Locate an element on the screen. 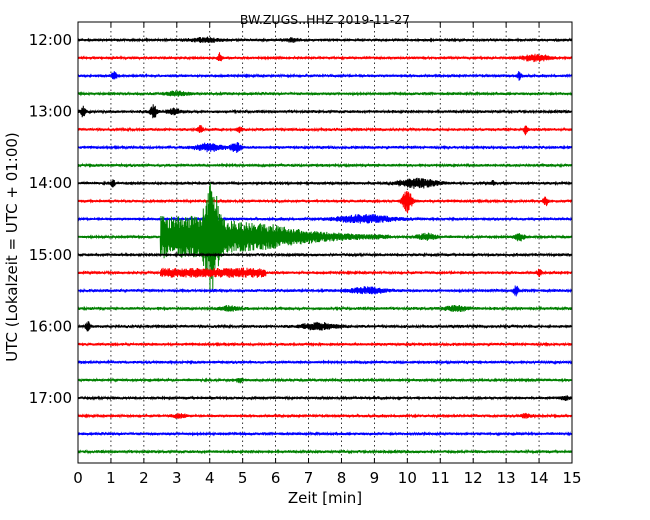 This screenshot has height=520, width=650. x-tick-label: 1 is located at coordinates (111, 478).